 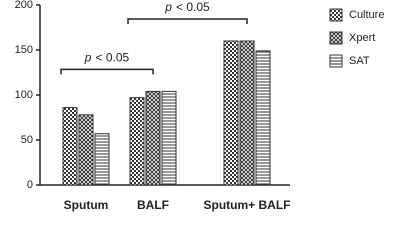 What do you see at coordinates (24, 95) in the screenshot?
I see `y-tick-label: 100` at bounding box center [24, 95].